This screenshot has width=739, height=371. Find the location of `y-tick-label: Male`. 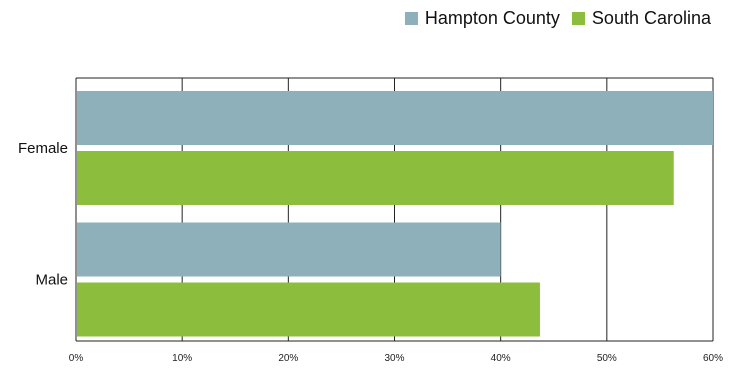

y-tick-label: Male is located at coordinates (51, 280).